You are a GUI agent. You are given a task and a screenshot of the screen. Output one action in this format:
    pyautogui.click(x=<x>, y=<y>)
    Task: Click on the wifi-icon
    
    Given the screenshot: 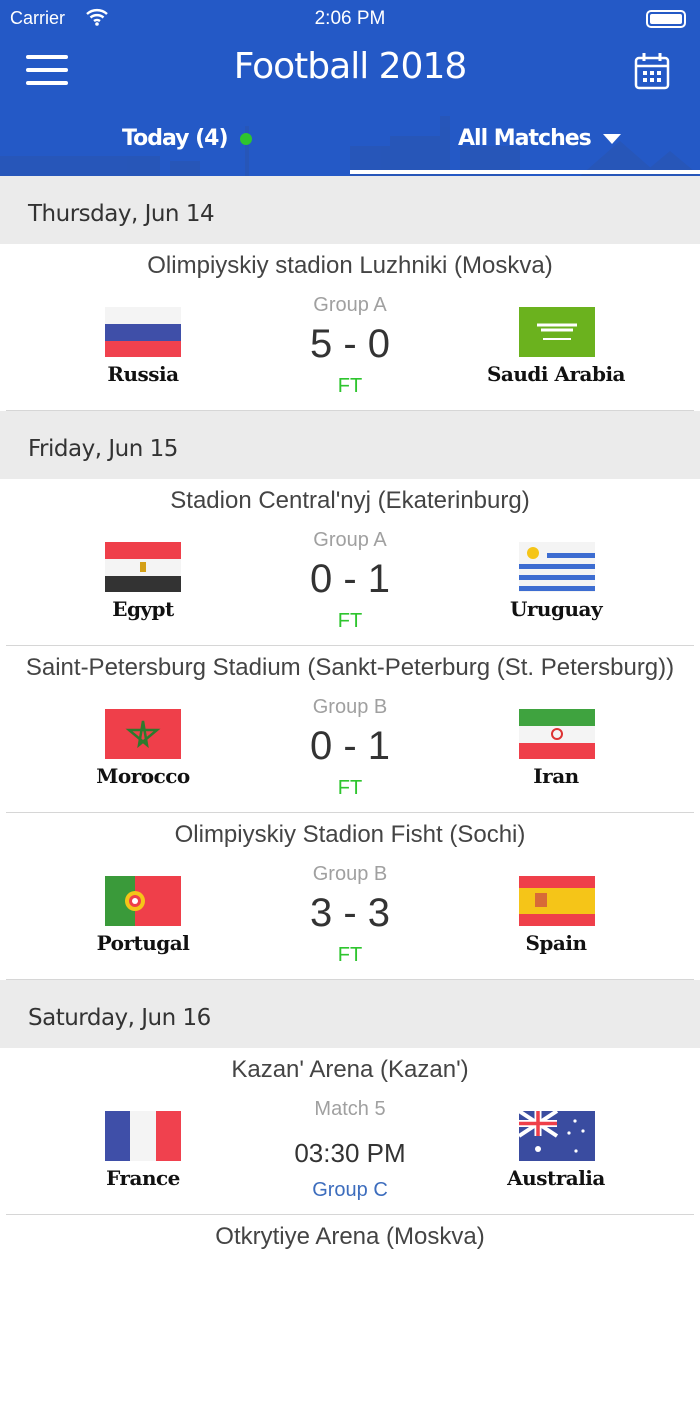 What is the action you would take?
    pyautogui.click(x=97, y=17)
    